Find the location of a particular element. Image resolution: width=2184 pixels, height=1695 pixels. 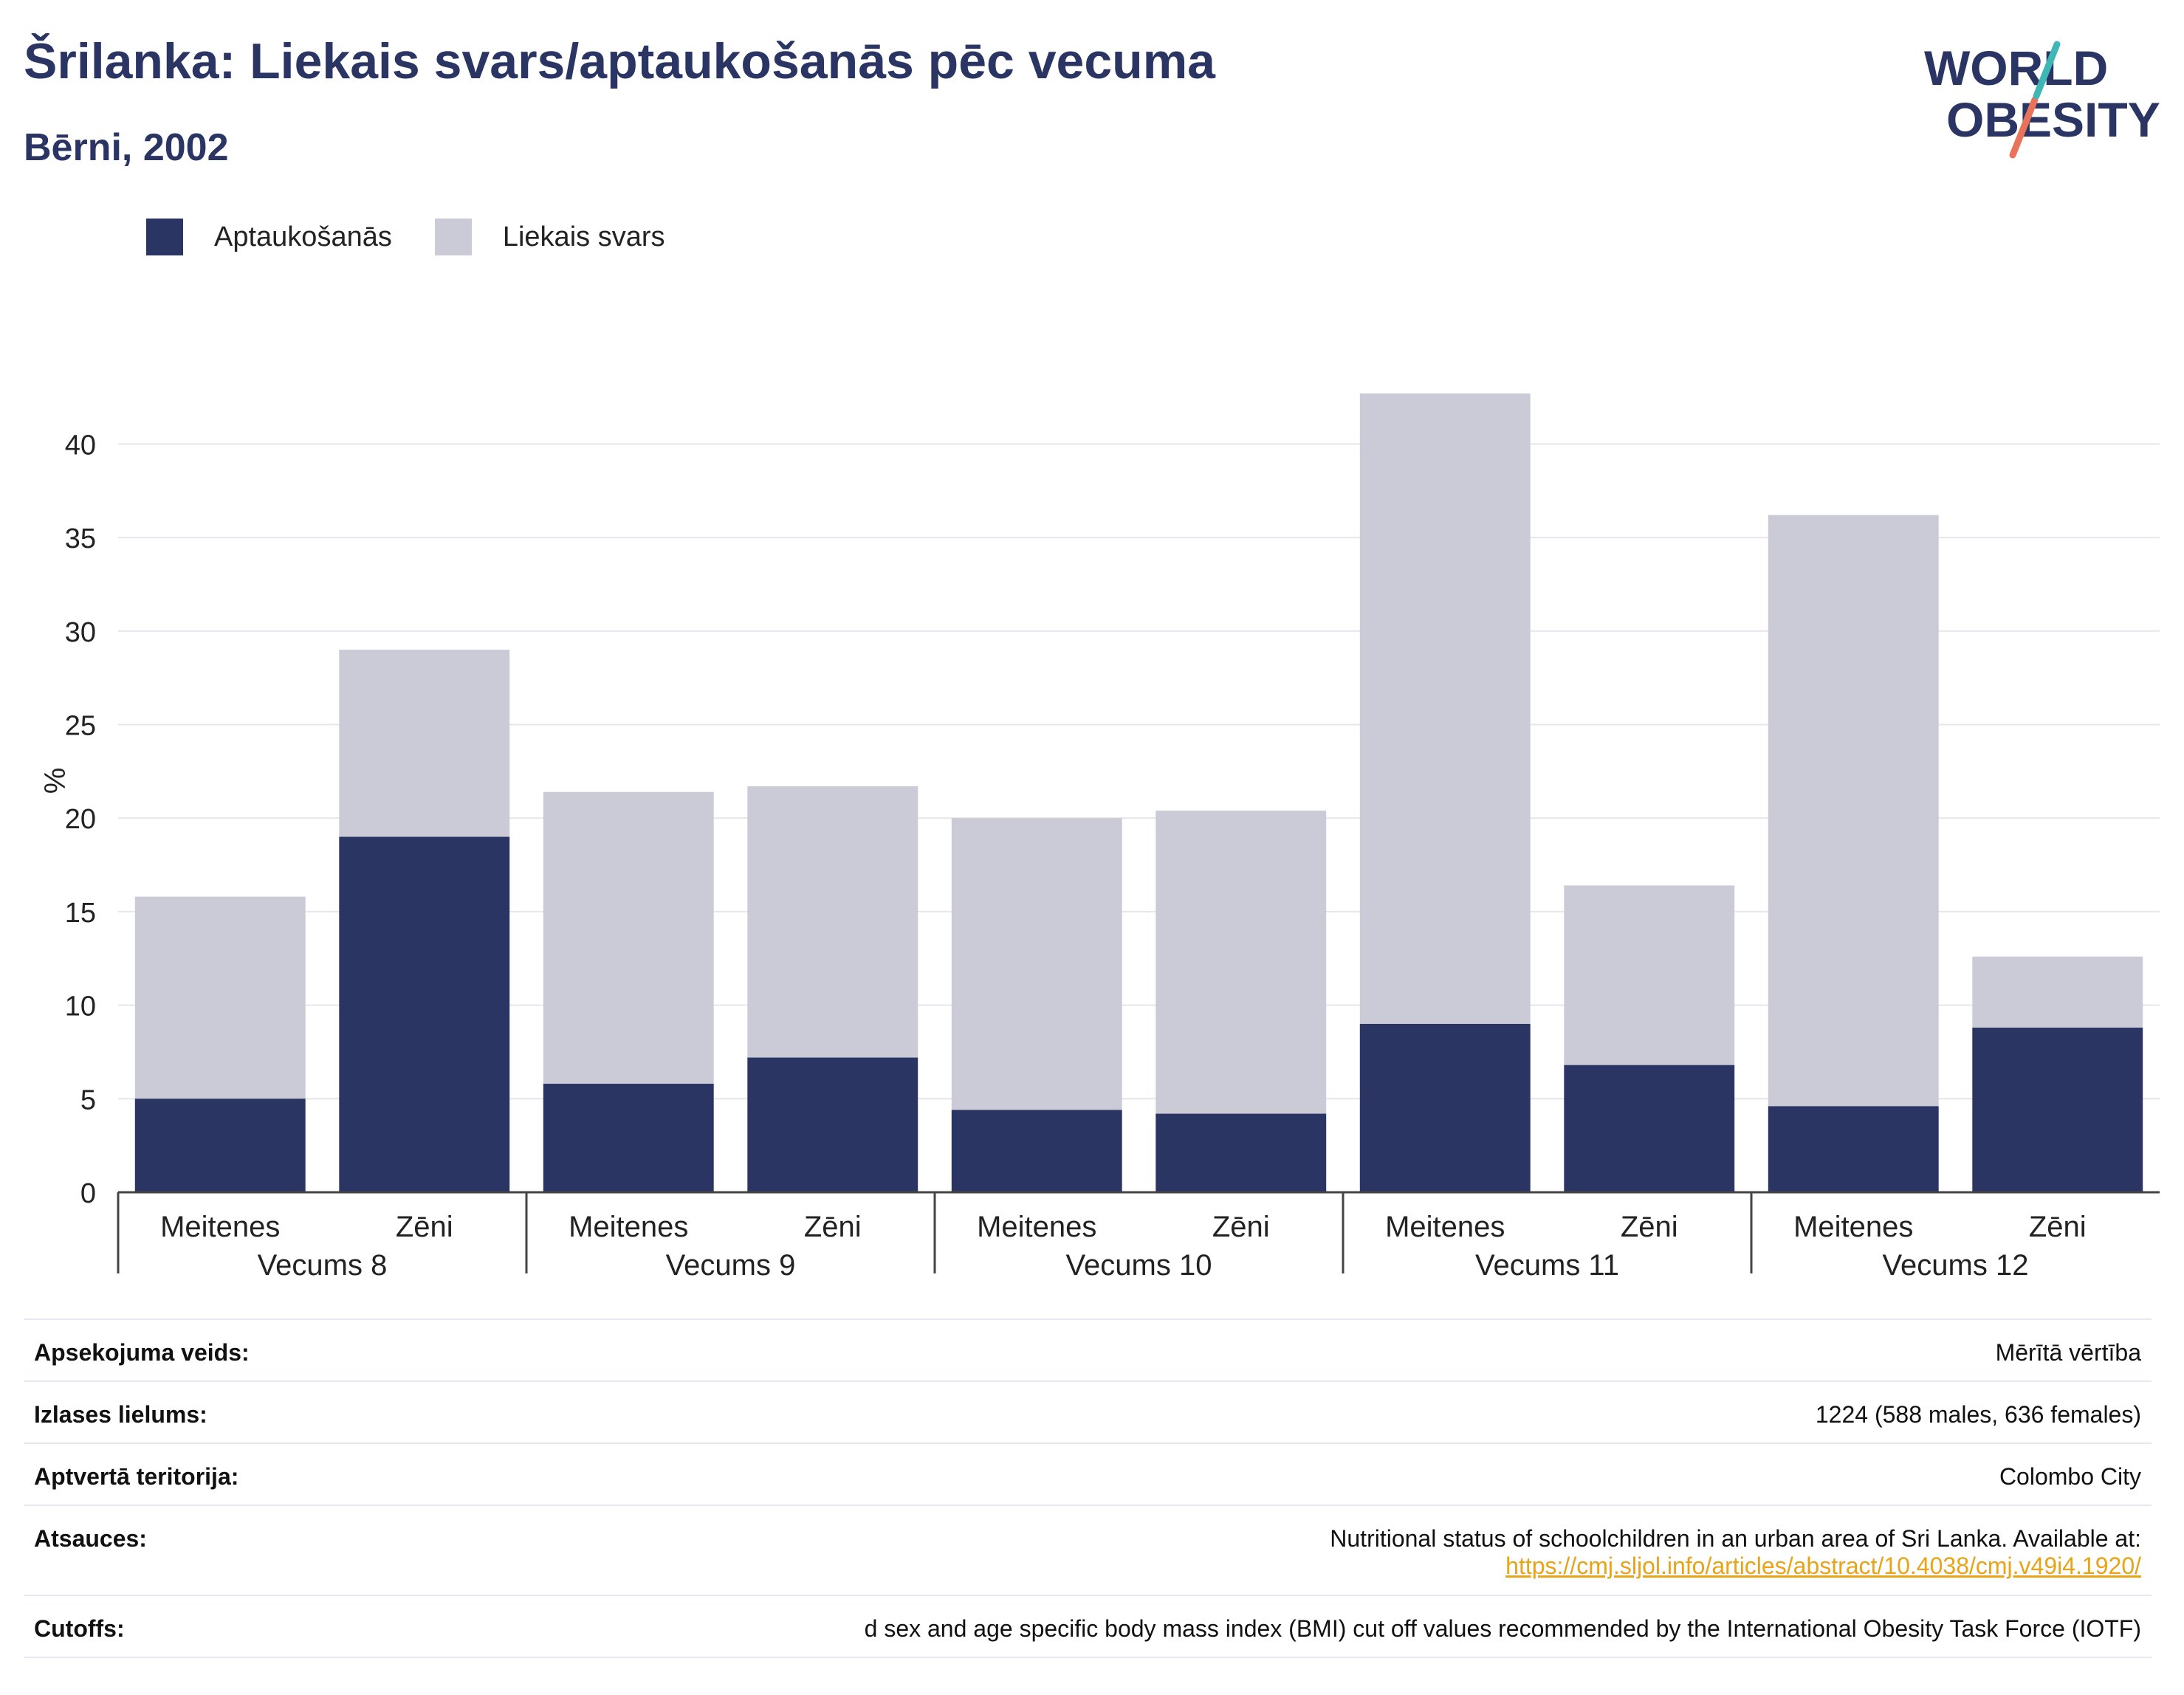

chart-legend: Aptaukošanās Liekais svars is located at coordinates (426, 237).